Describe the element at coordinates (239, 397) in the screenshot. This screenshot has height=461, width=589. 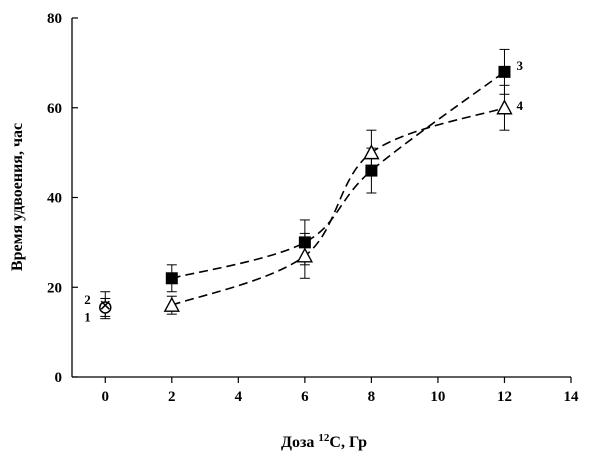
I see `x-tick-label: 4` at that location.